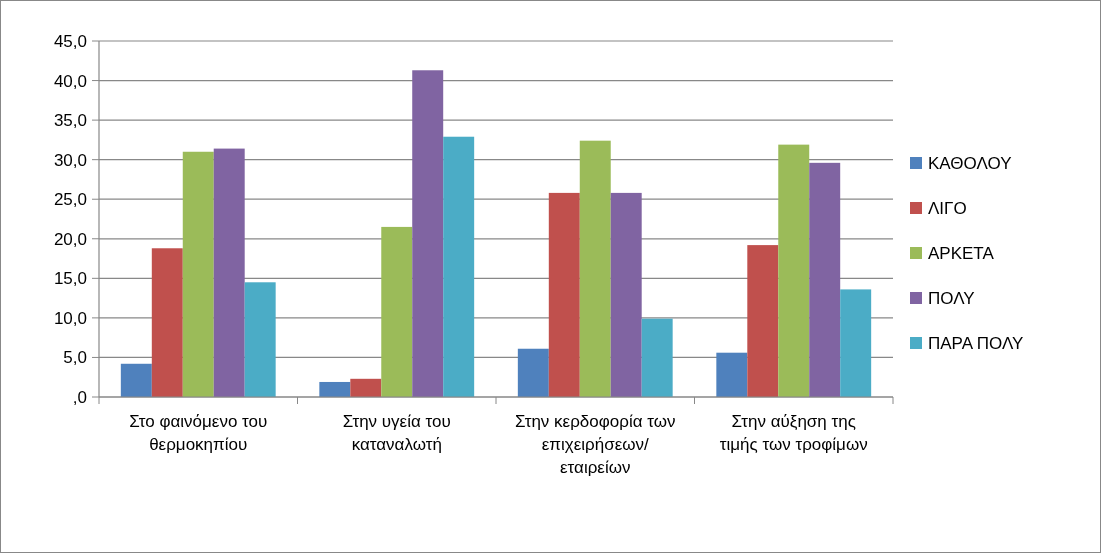  What do you see at coordinates (793, 433) in the screenshot?
I see `x-tick-label: Στην αύξηση της τιμής των τροφίμων` at bounding box center [793, 433].